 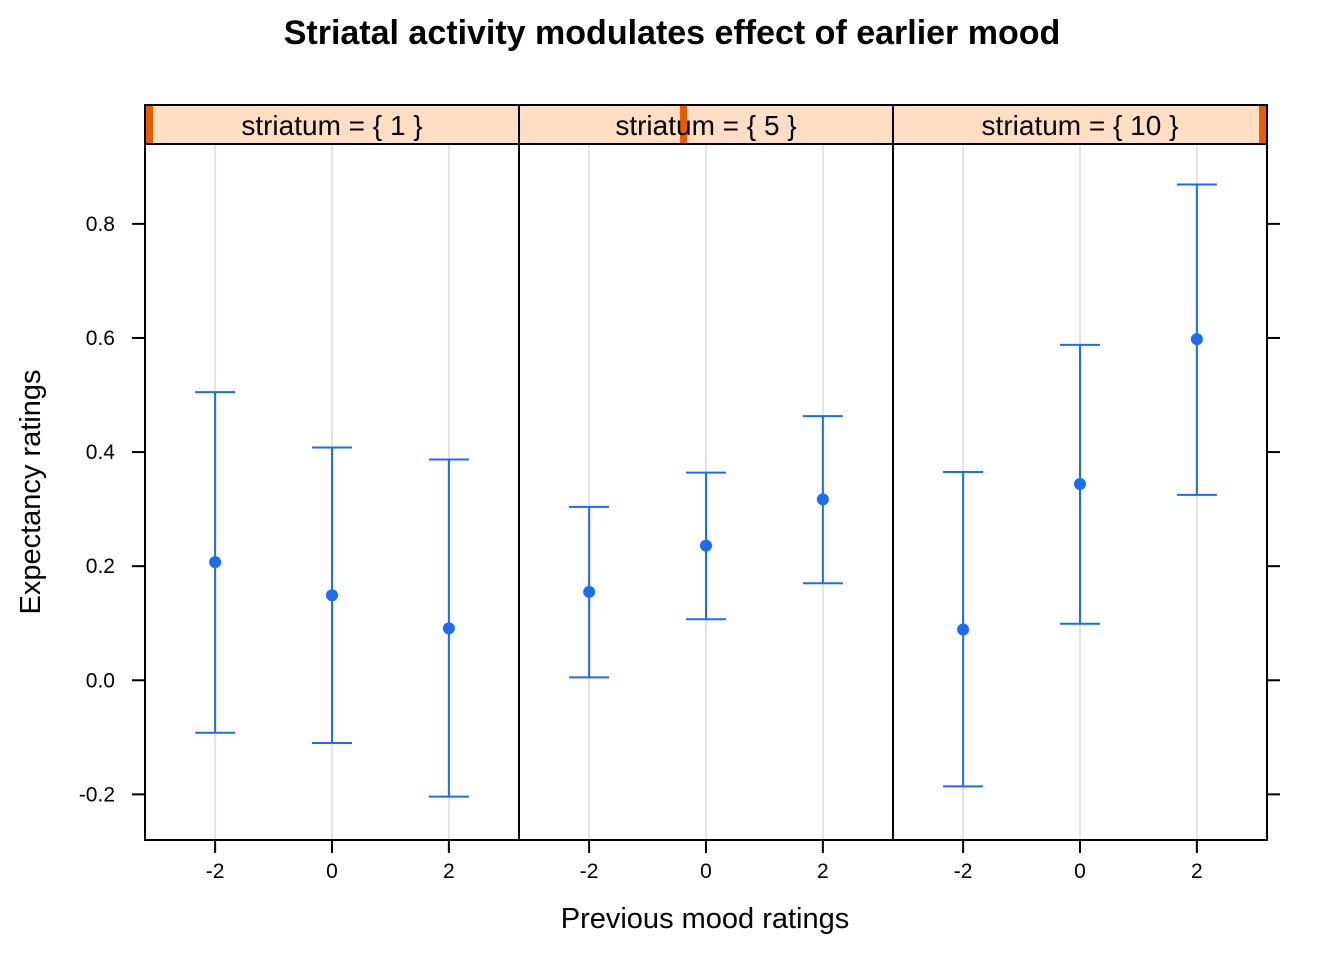 I want to click on y-tick-label: 0.0, so click(x=100, y=680).